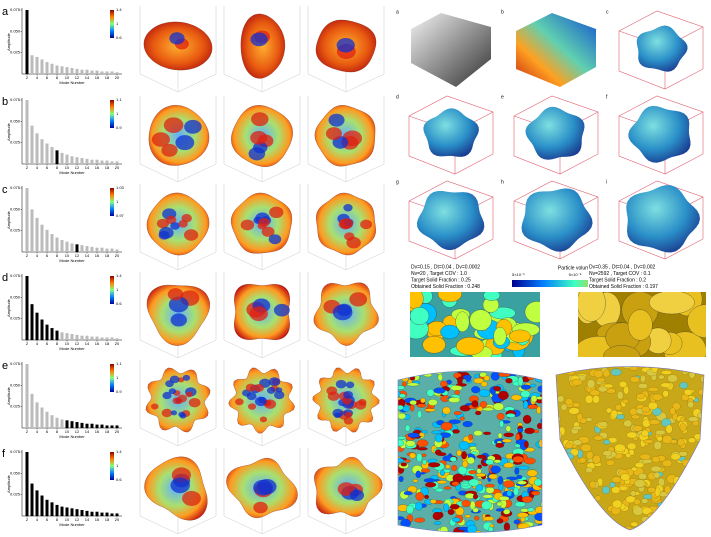 This screenshot has height=537, width=711. What do you see at coordinates (117, 343) in the screenshot?
I see `x-tick-label: 20` at bounding box center [117, 343].